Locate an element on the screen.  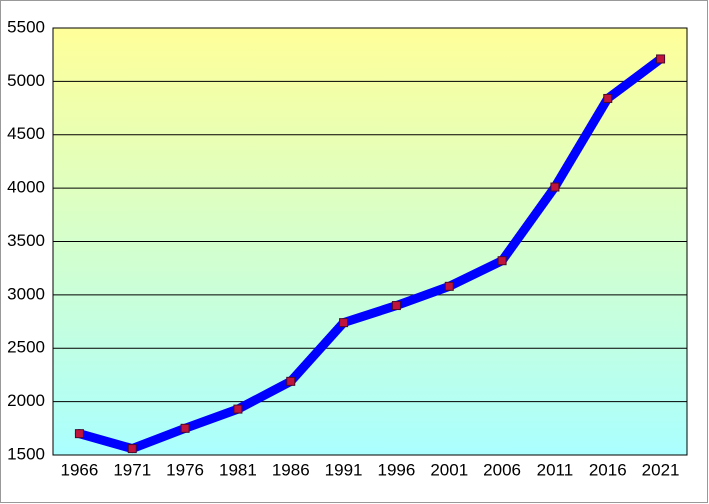
y-tick-label: 4000 is located at coordinates (26, 187).